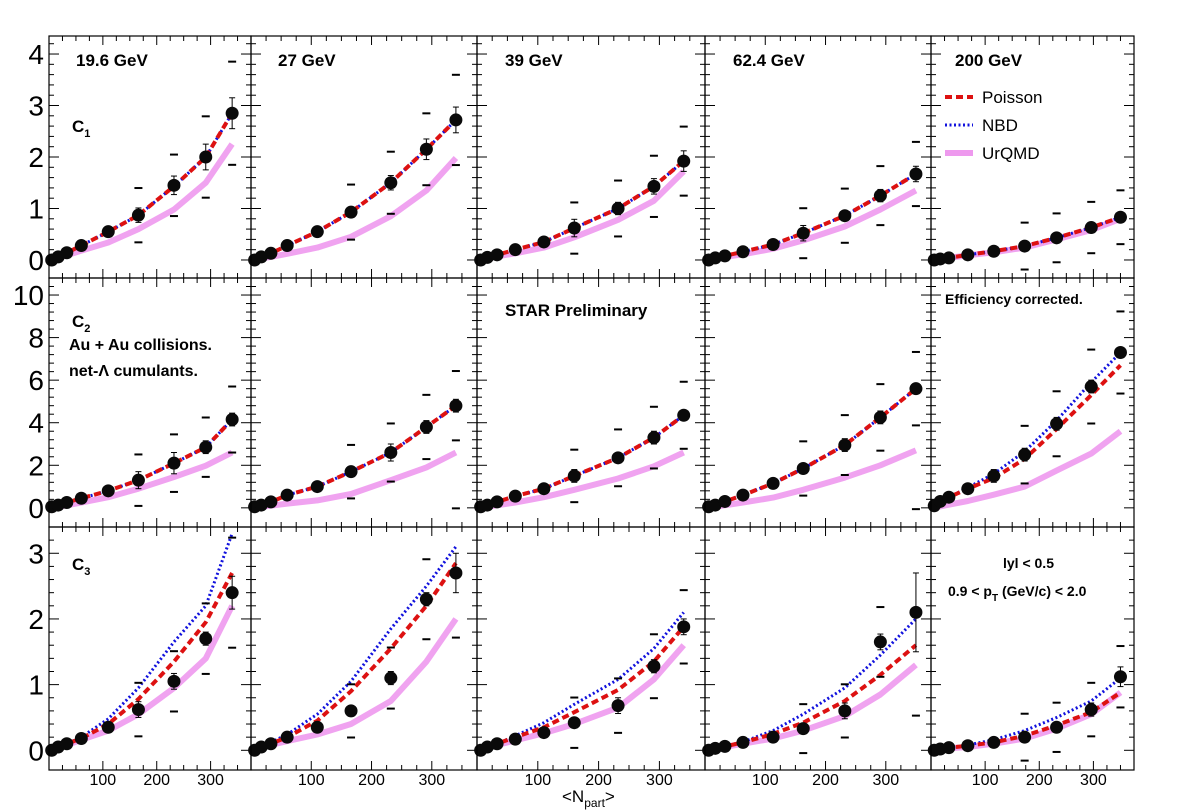 The height and width of the screenshot is (812, 1181). Describe the element at coordinates (81, 566) in the screenshot. I see `row-label-c3: C3` at that location.